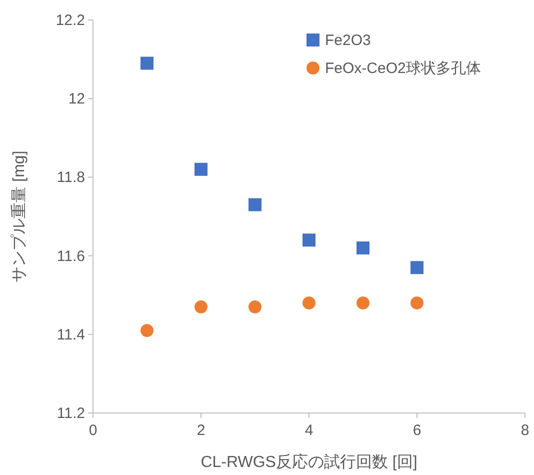 Image resolution: width=534 pixels, height=475 pixels. I want to click on x-tick-label: 8, so click(525, 430).